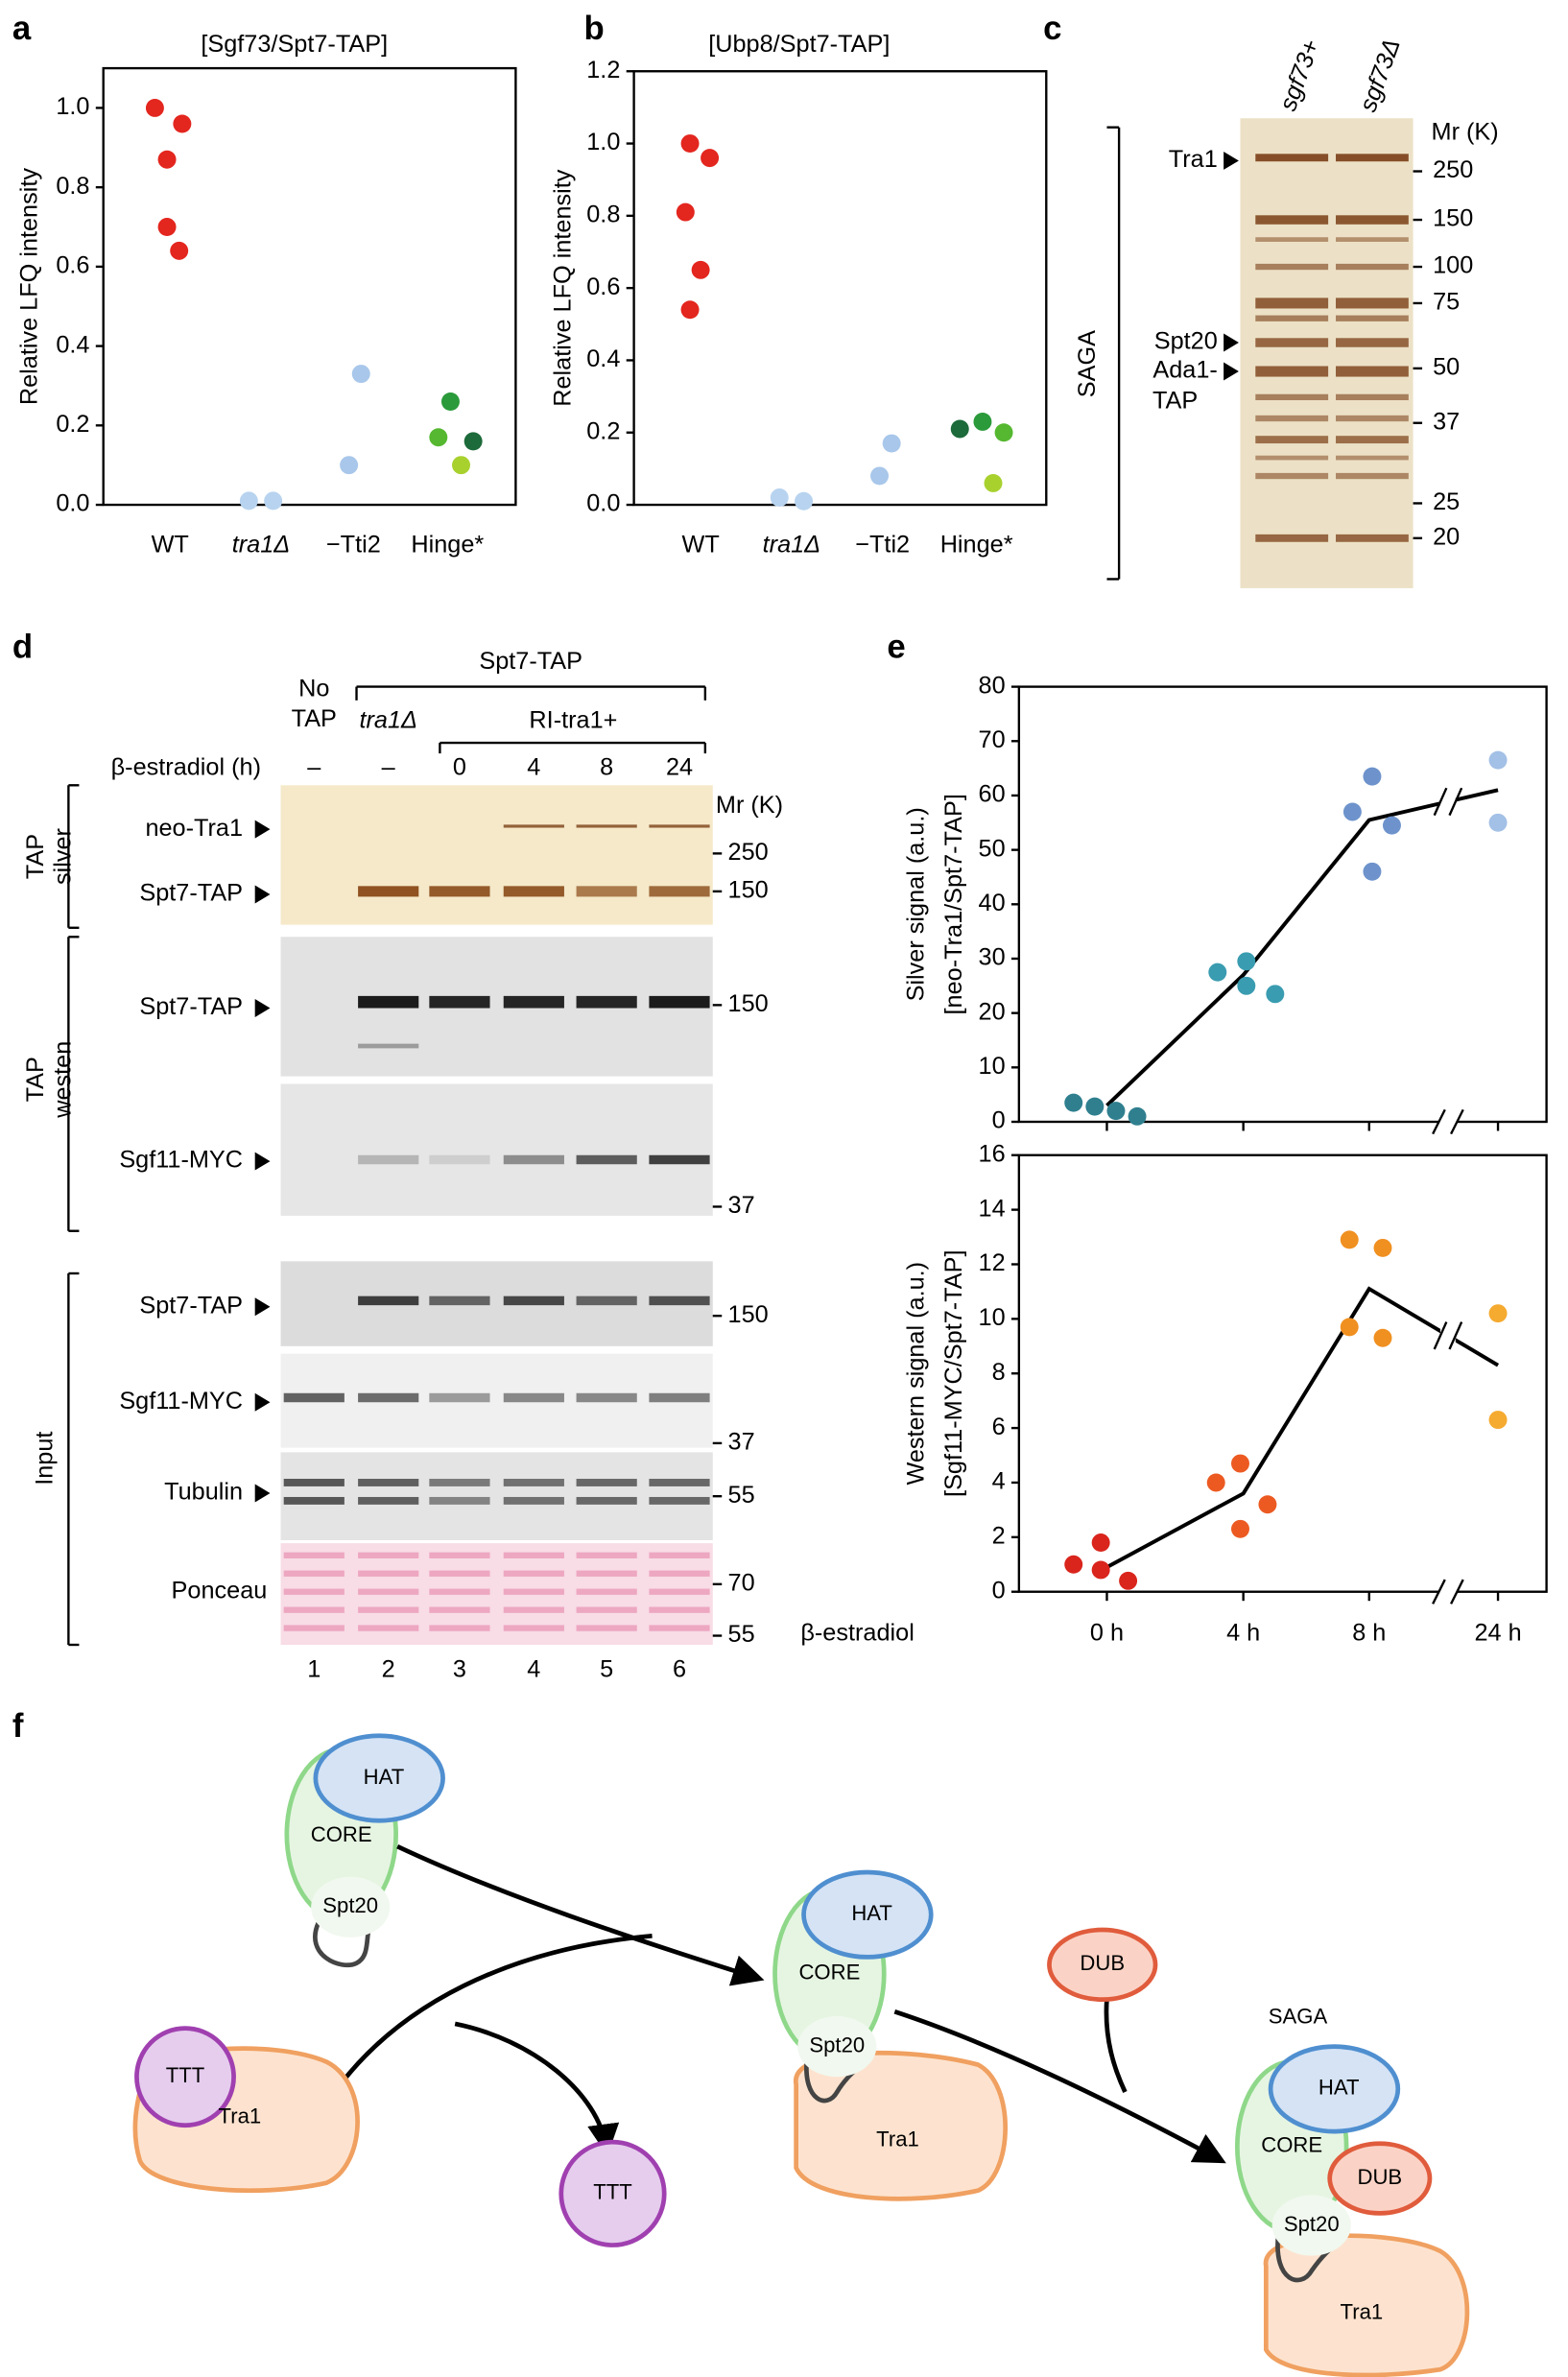  What do you see at coordinates (387, 720) in the screenshot?
I see `label: tra1Δ` at bounding box center [387, 720].